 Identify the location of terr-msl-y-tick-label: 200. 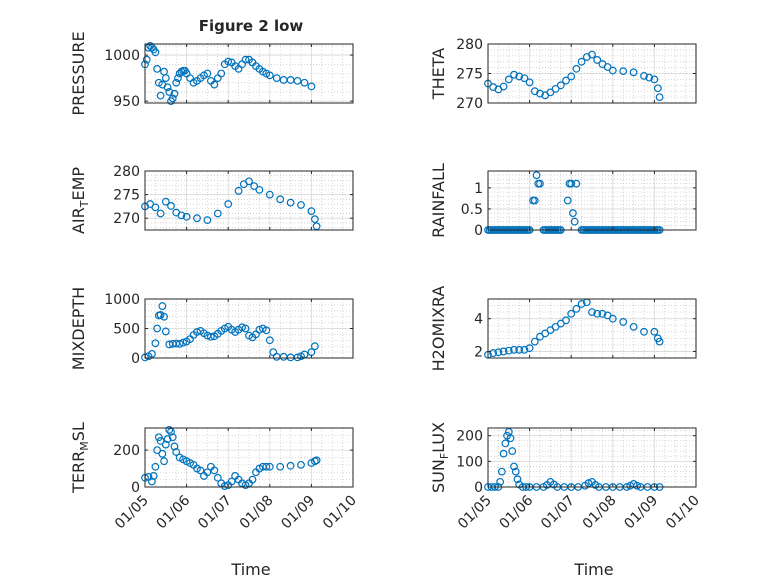
(126, 451).